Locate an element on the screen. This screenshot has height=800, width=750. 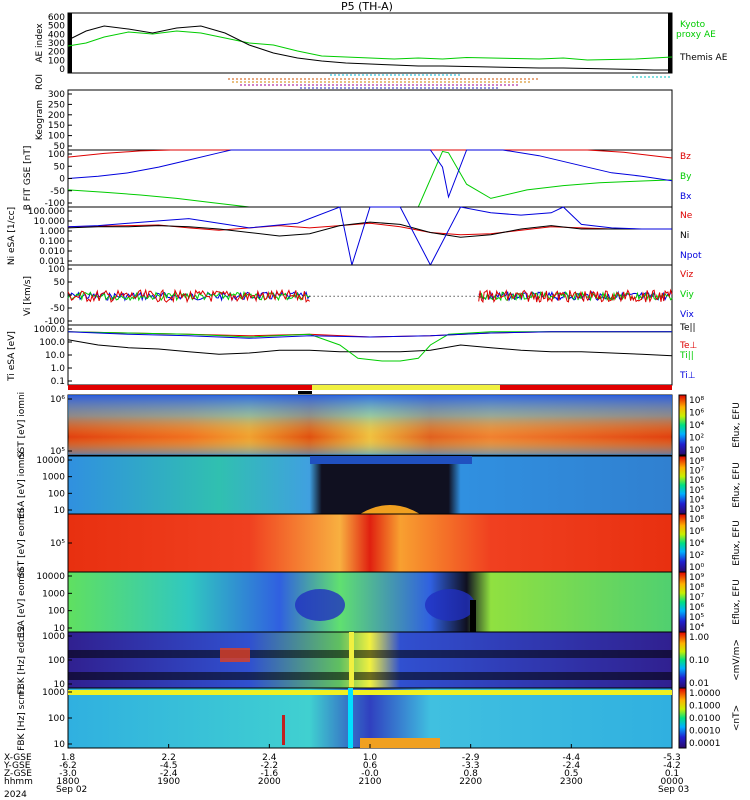
colorbar-tick: 0.0001 is located at coordinates (705, 744).